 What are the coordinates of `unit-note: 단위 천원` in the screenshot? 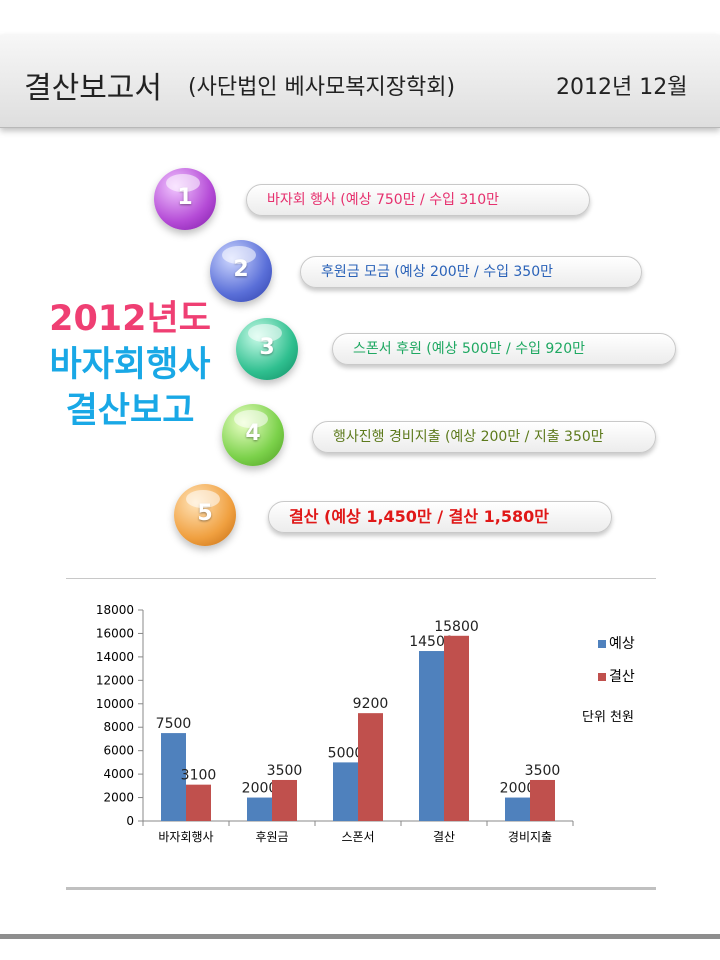 It's located at (608, 717).